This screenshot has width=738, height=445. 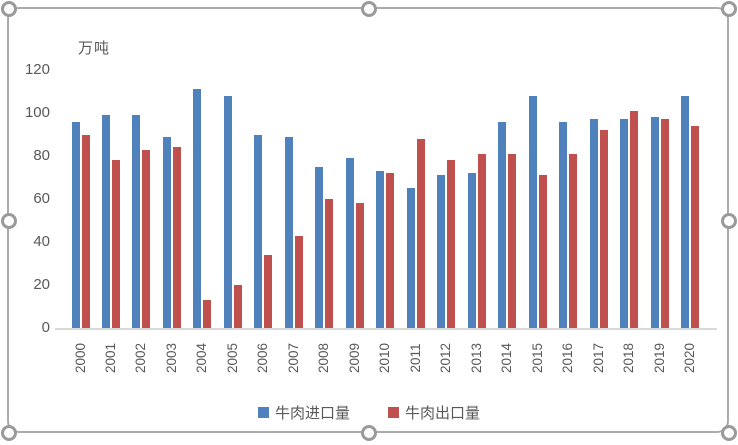 What do you see at coordinates (369, 412) in the screenshot?
I see `chart-legend: 牛肉进口量 牛肉出口量` at bounding box center [369, 412].